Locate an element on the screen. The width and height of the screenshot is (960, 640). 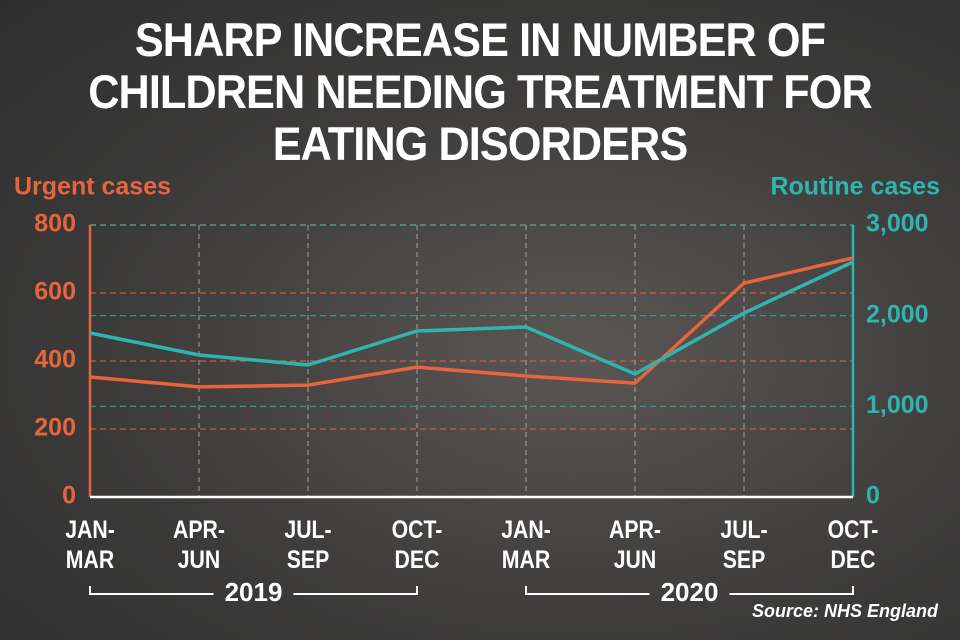
y-tick-label: 200 is located at coordinates (55, 428).